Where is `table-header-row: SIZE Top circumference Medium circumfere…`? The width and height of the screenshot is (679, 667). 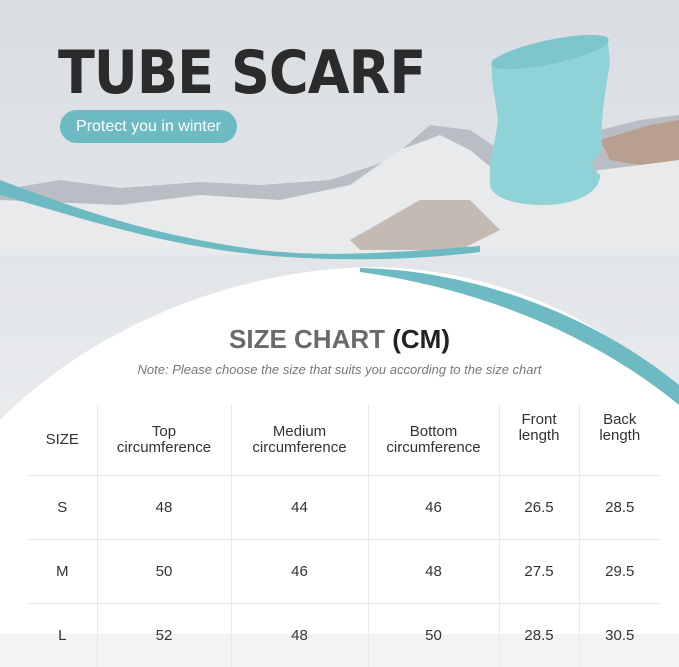
table-header-row: SIZE Top circumference Medium circumfere… is located at coordinates (344, 440).